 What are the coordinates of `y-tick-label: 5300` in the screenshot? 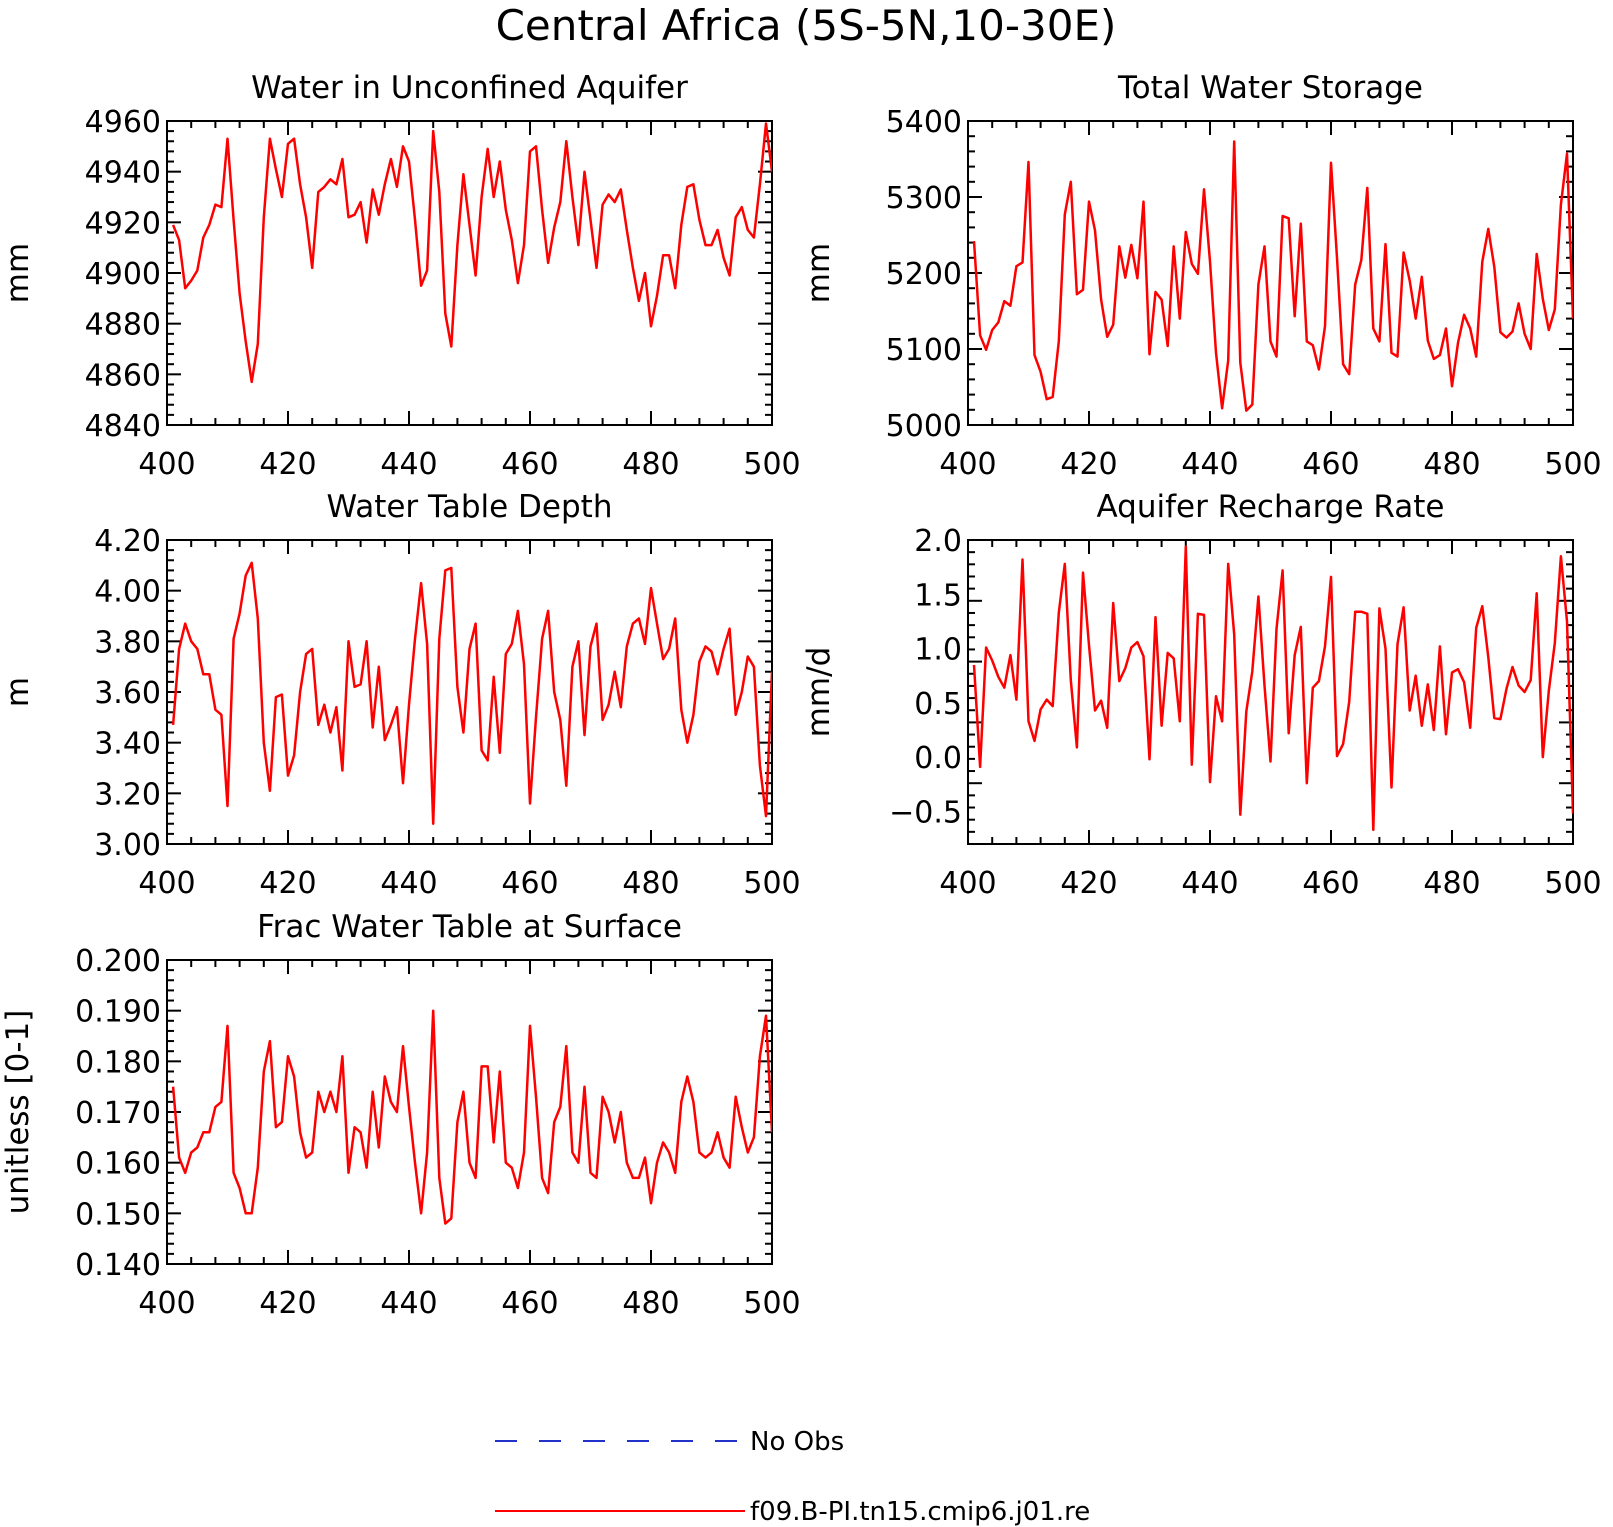 It's located at (924, 198).